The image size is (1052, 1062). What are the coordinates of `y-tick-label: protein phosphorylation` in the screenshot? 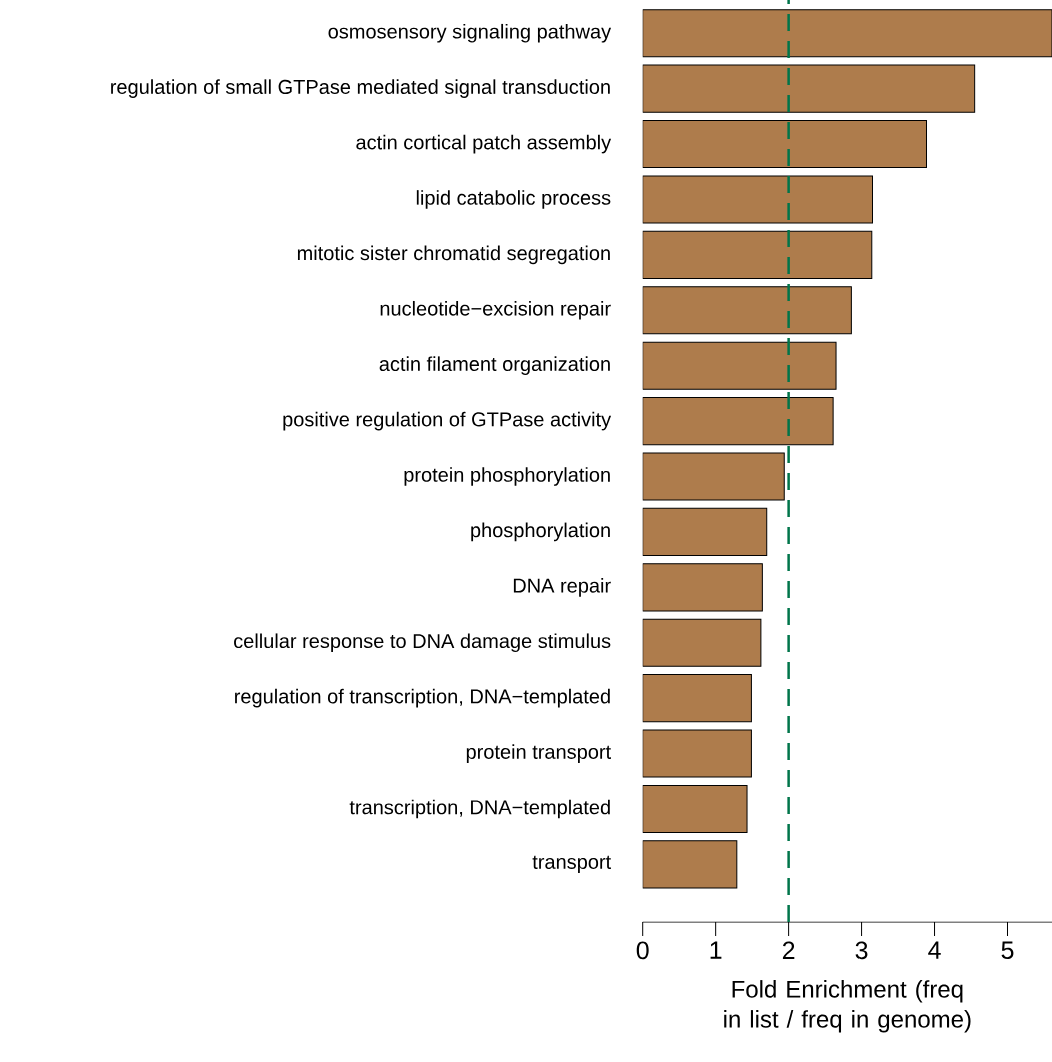 It's located at (507, 476).